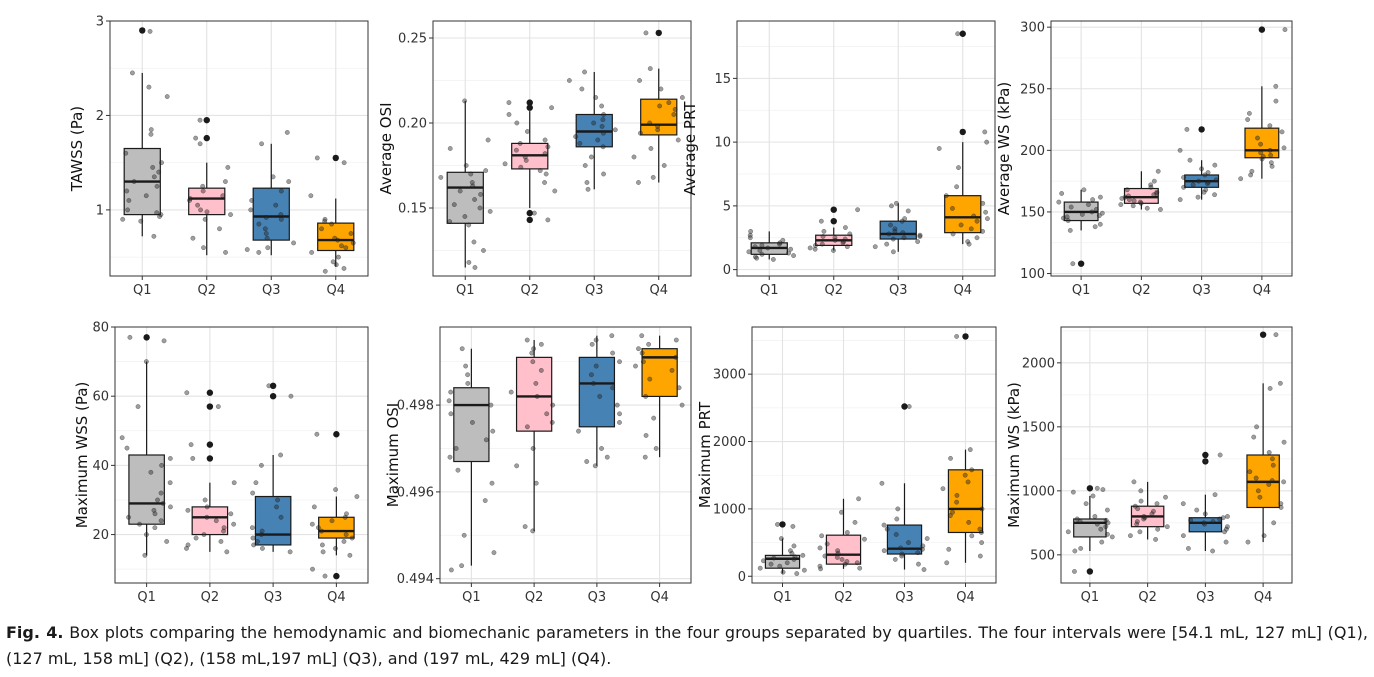 The image size is (1374, 677). I want to click on y-tick-label: 0.498, so click(415, 406).